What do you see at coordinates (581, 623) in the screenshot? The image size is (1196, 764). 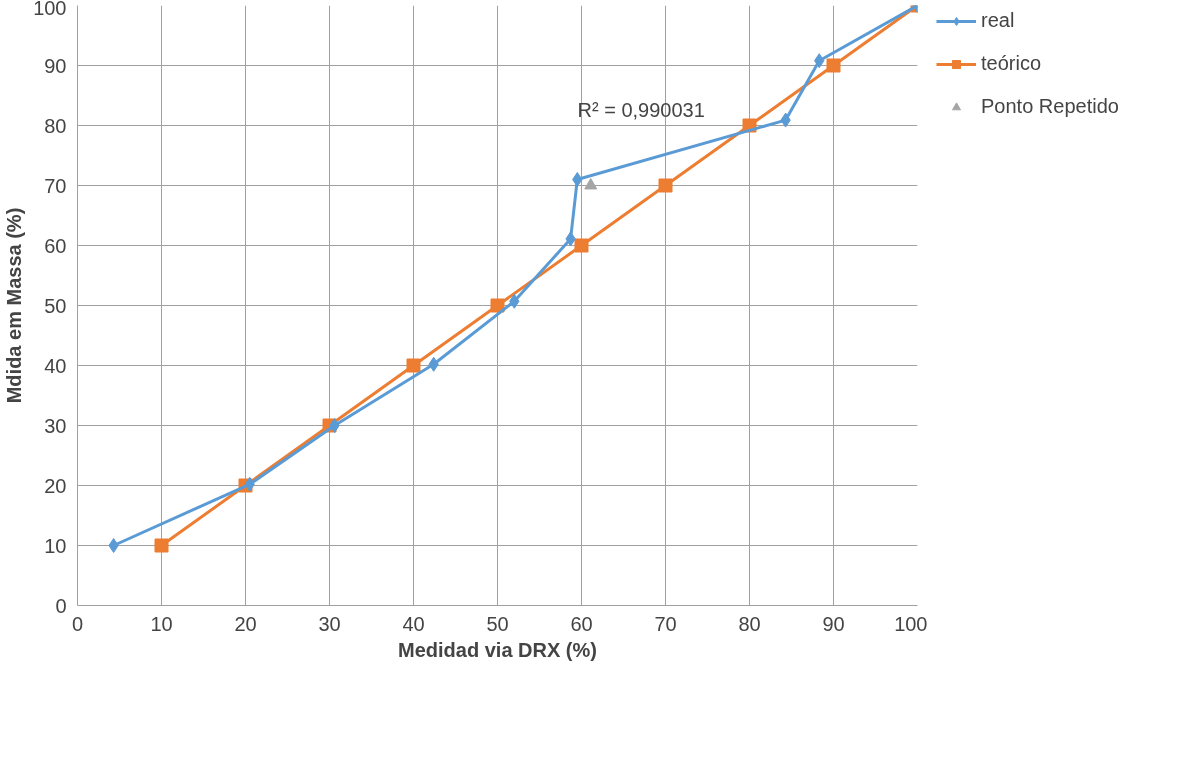 I see `x-tick-label: 60` at bounding box center [581, 623].